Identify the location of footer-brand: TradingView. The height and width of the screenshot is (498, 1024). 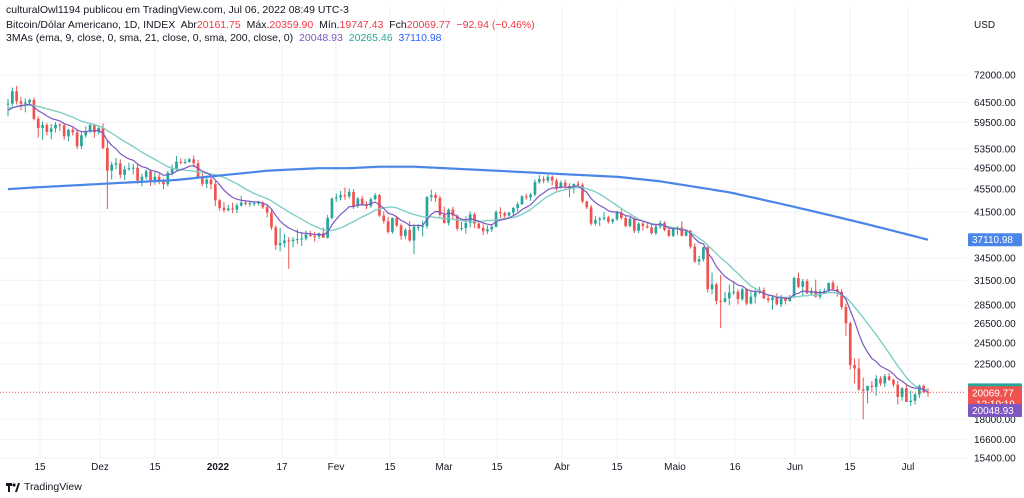
(44, 487).